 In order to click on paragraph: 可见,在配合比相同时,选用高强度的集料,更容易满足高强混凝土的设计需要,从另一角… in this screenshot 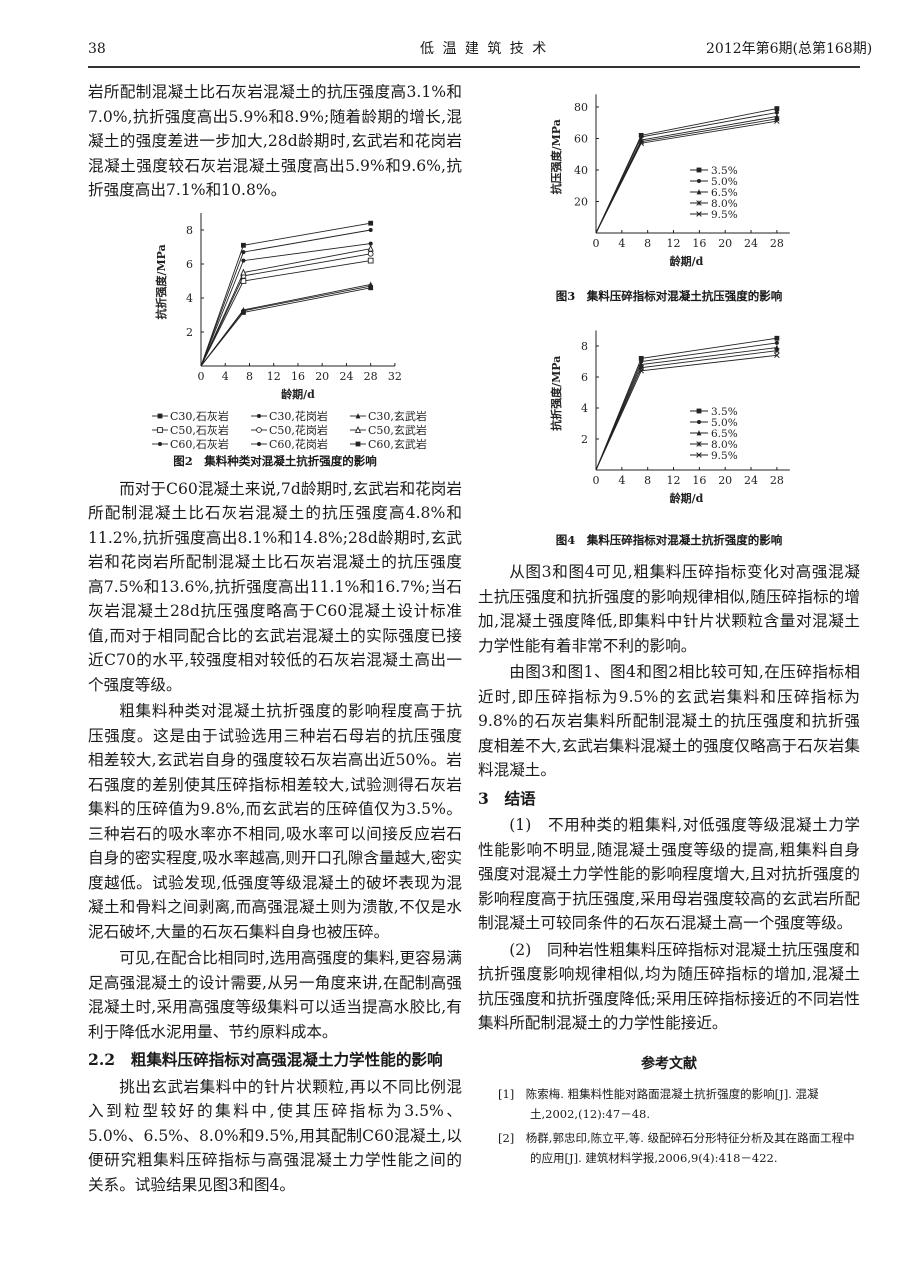, I will do `click(275, 995)`.